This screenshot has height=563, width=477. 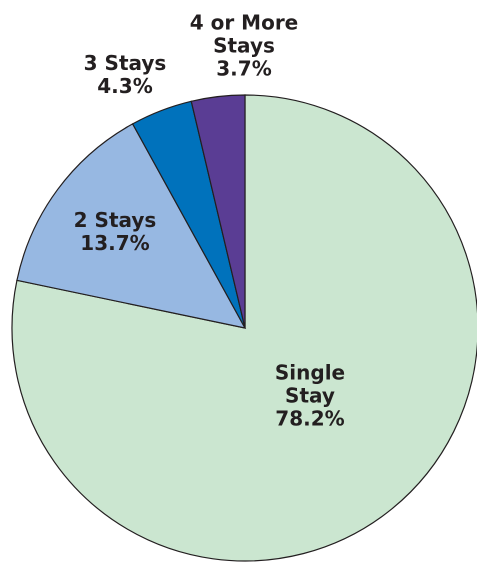 I want to click on category-label: 4 or More Stays, so click(x=244, y=34).